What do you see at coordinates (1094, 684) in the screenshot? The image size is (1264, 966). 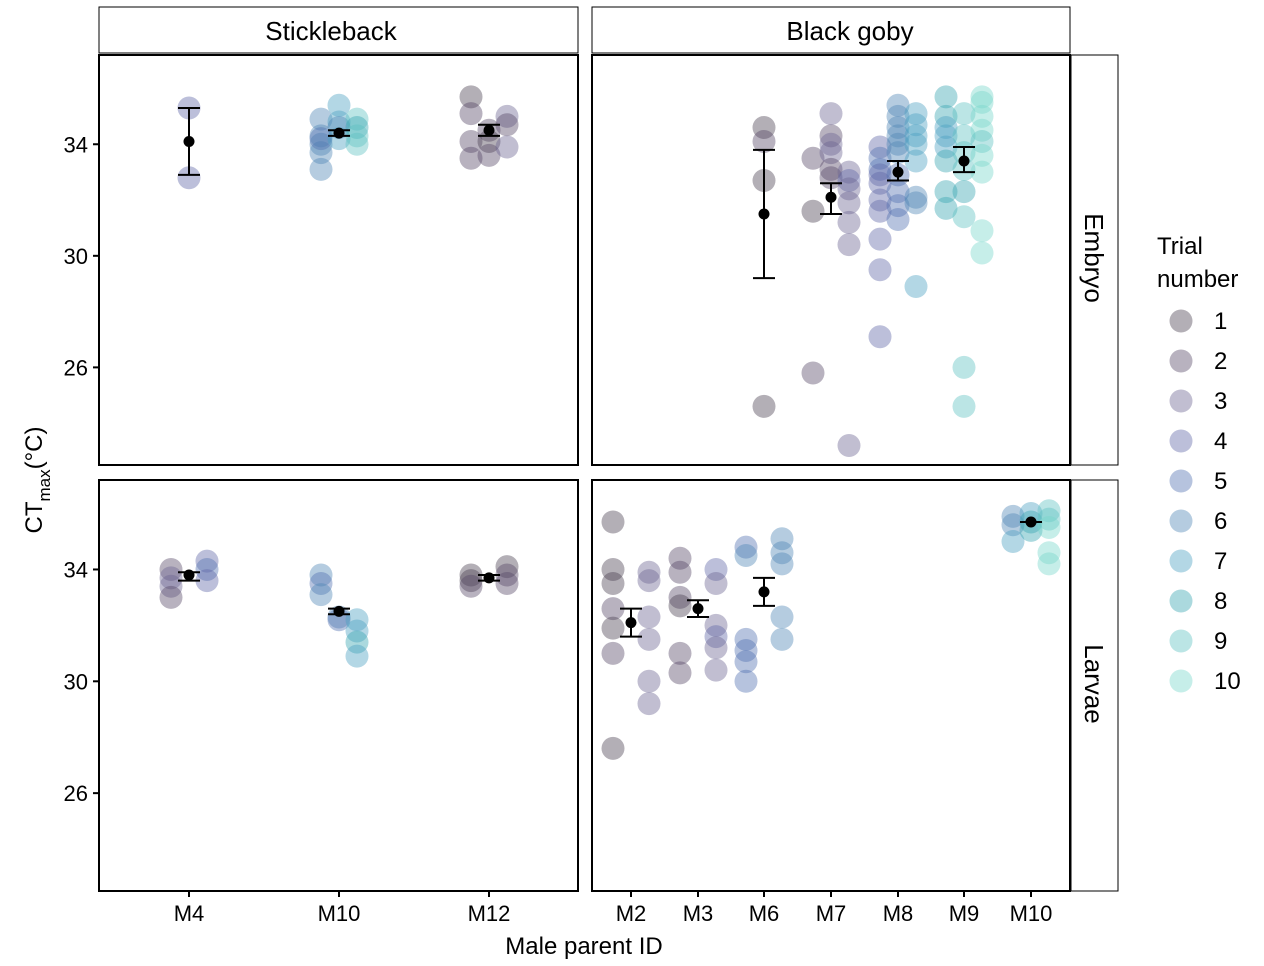 I see `strip-label-larvae: Larvae` at bounding box center [1094, 684].